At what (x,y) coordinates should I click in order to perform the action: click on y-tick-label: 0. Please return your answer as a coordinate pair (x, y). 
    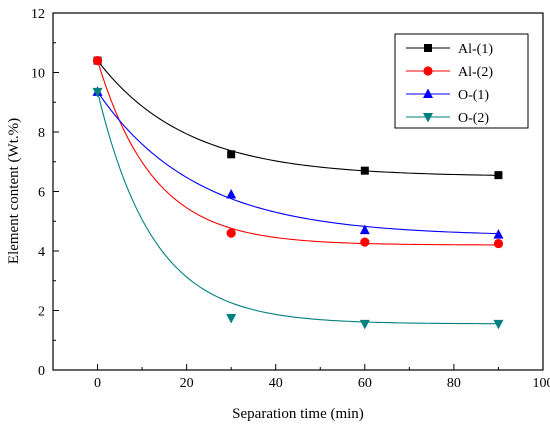
    Looking at the image, I should click on (41, 371).